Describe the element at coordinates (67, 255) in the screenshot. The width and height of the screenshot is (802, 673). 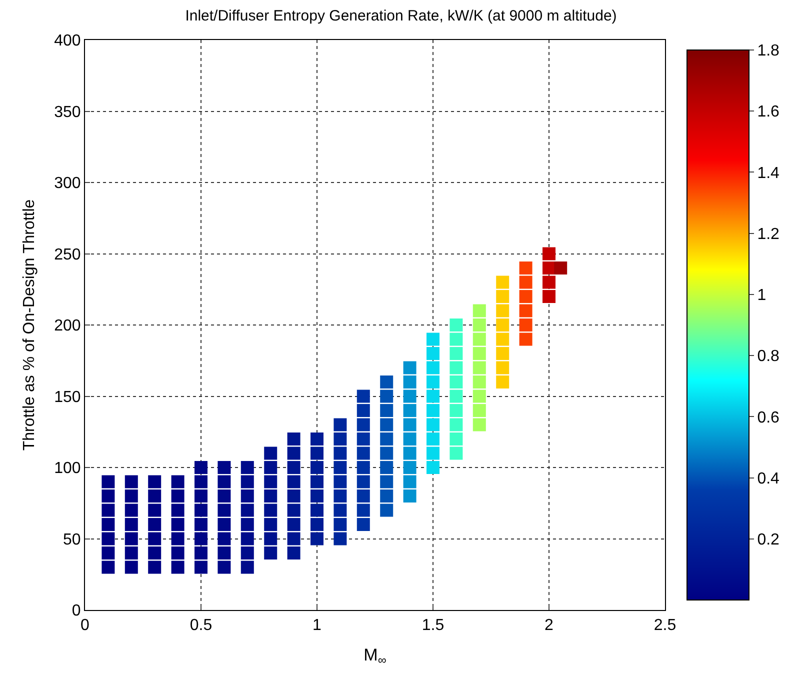
I see `y-tick-label: 250` at that location.